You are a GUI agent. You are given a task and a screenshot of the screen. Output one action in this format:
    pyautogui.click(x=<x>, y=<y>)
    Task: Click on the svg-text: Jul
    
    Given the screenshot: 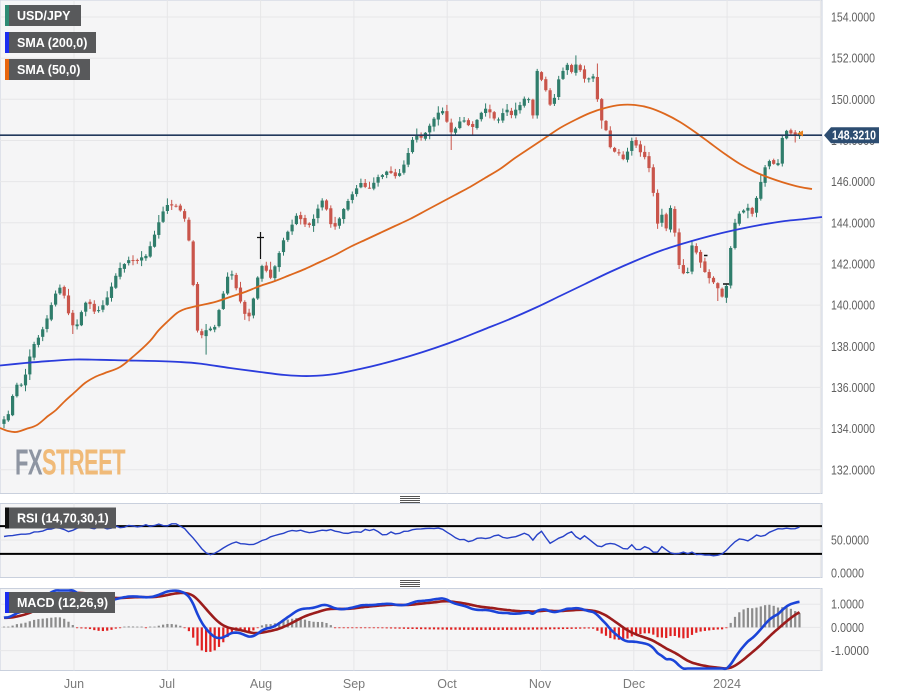 What is the action you would take?
    pyautogui.click(x=167, y=684)
    